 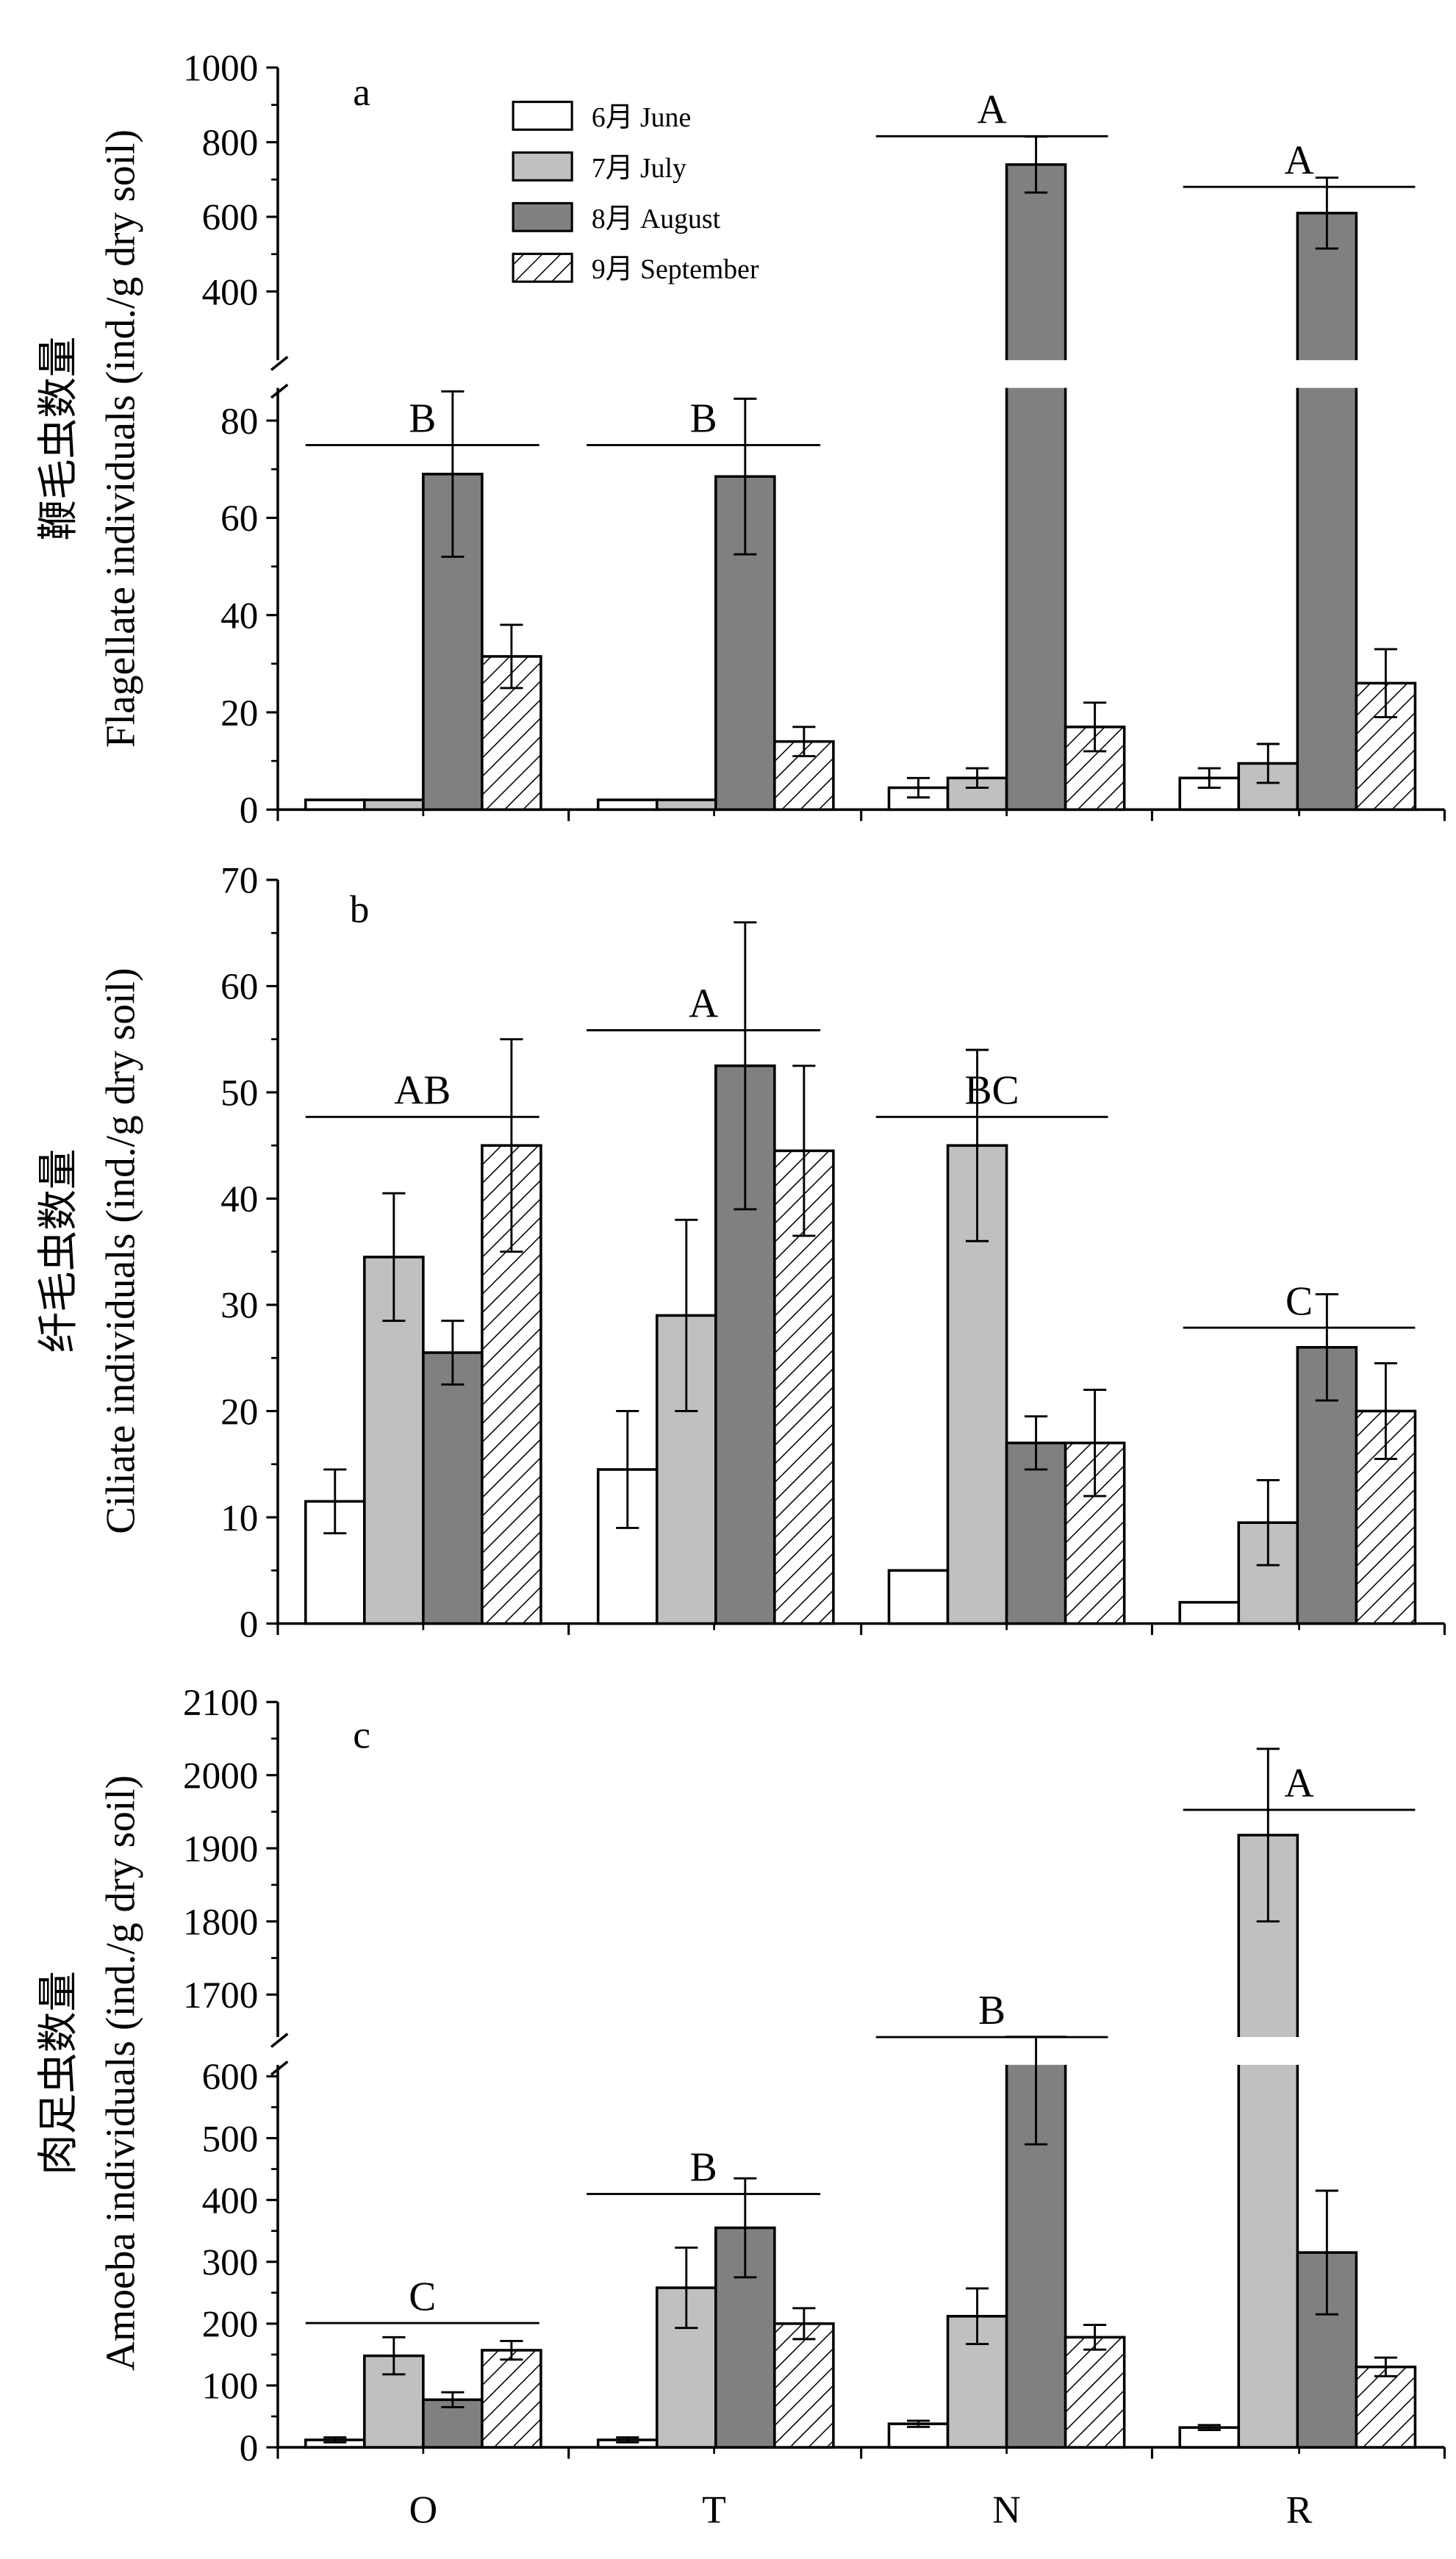 What do you see at coordinates (120, 439) in the screenshot?
I see `panel-a-ylabel-en: Flagellate individuals (ind./g dry soil)` at bounding box center [120, 439].